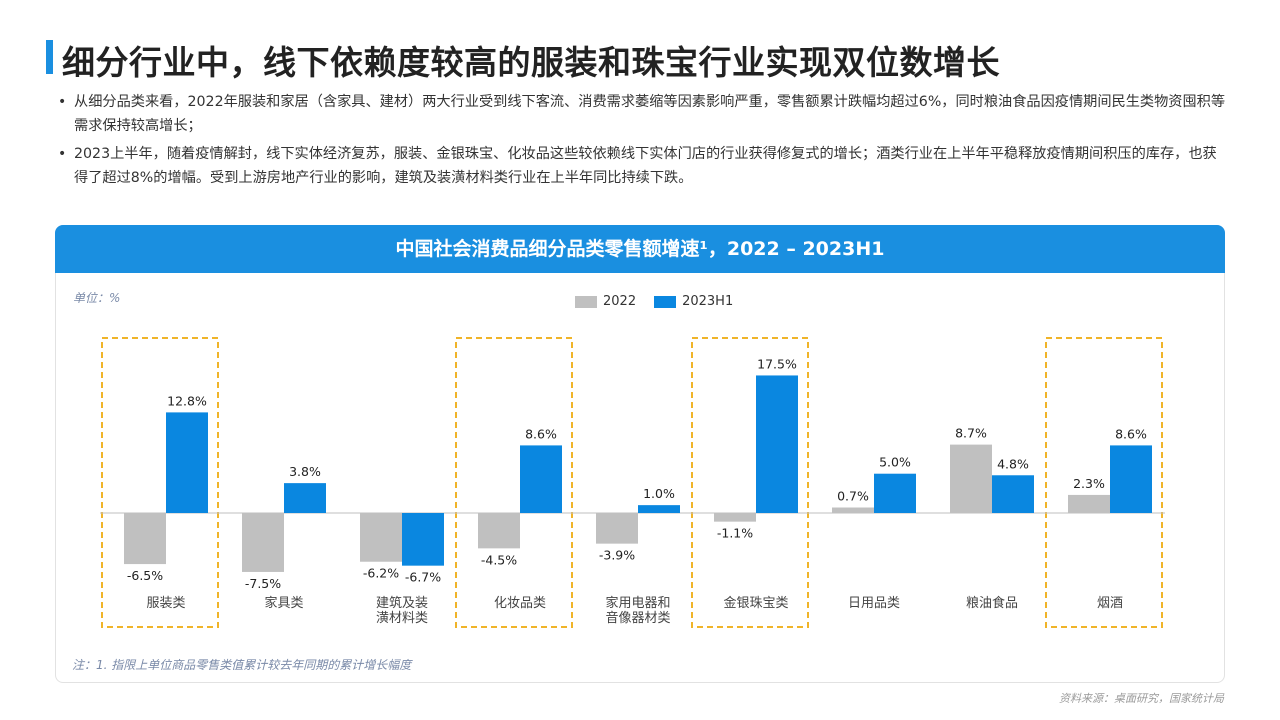 The image size is (1280, 720). What do you see at coordinates (895, 462) in the screenshot?
I see `data-label: 5.0%` at bounding box center [895, 462].